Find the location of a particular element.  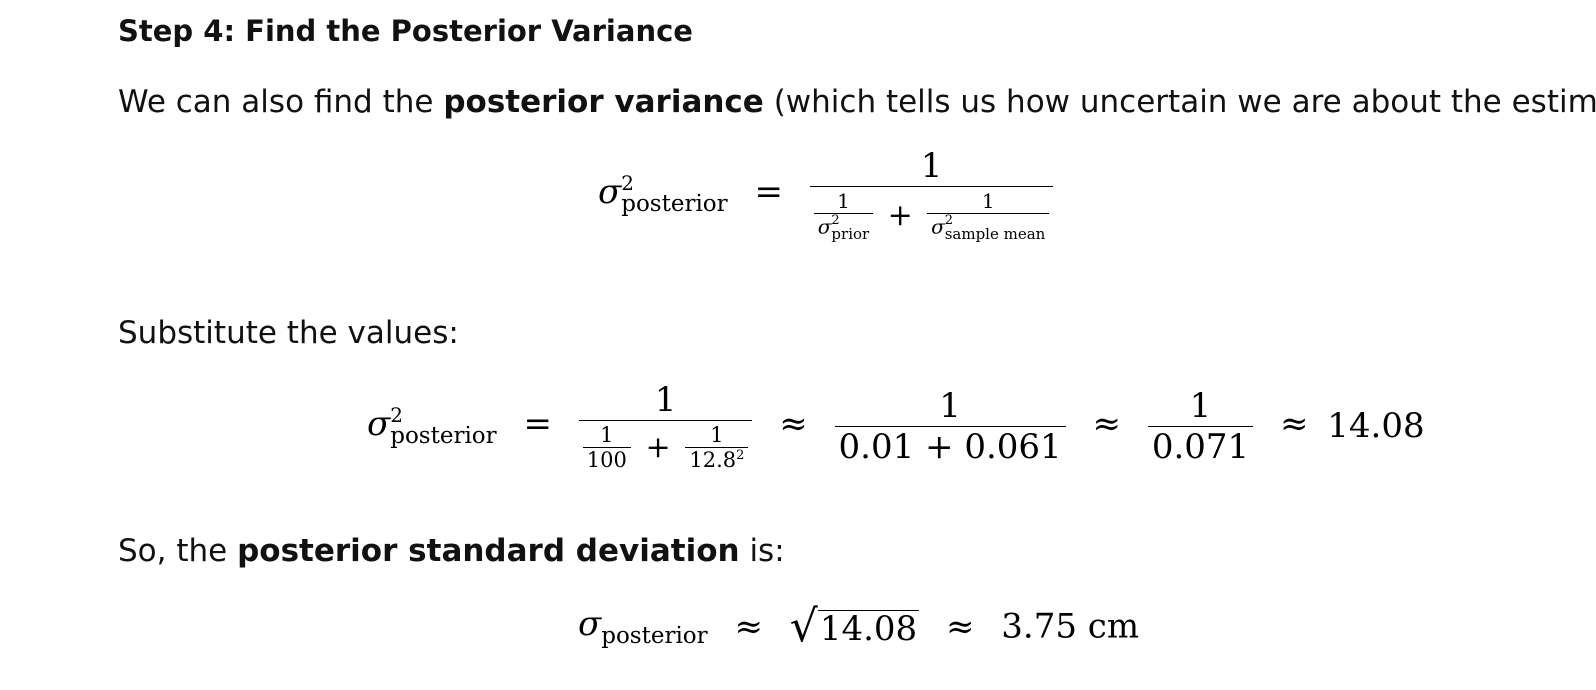

denominator-sum: 1 σ 2 prior + 1 σ 2 sample mean is located at coordinates (932, 214).